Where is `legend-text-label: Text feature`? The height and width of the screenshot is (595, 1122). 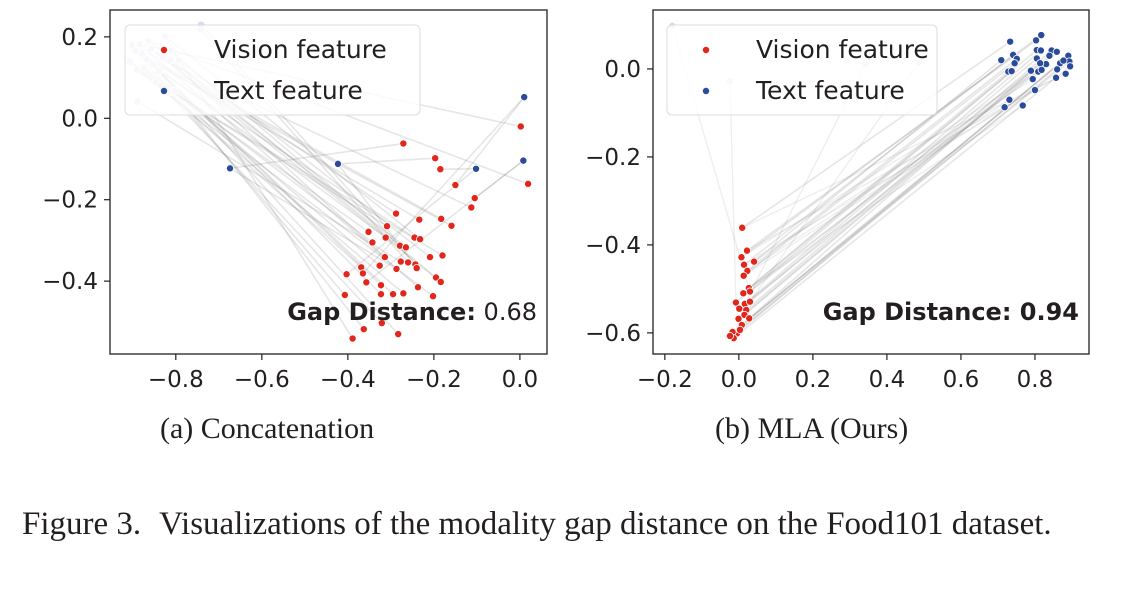
legend-text-label: Text feature is located at coordinates (288, 90).